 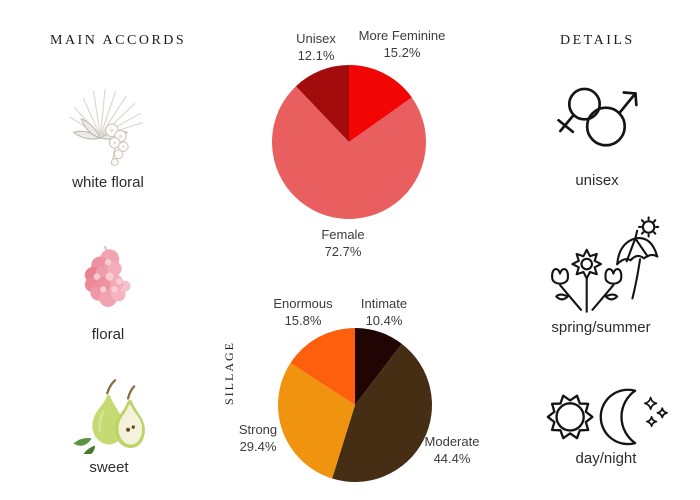 I want to click on pie-label-unisex: Unisex 12.1%, so click(x=316, y=47).